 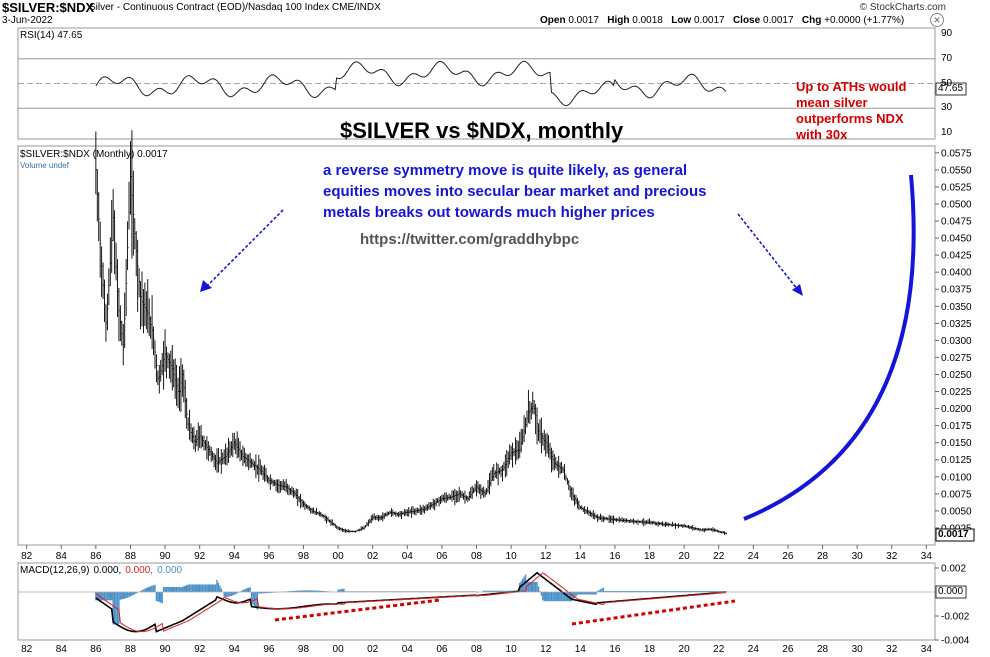 I want to click on macd-x-tick-label: 90, so click(x=166, y=649).